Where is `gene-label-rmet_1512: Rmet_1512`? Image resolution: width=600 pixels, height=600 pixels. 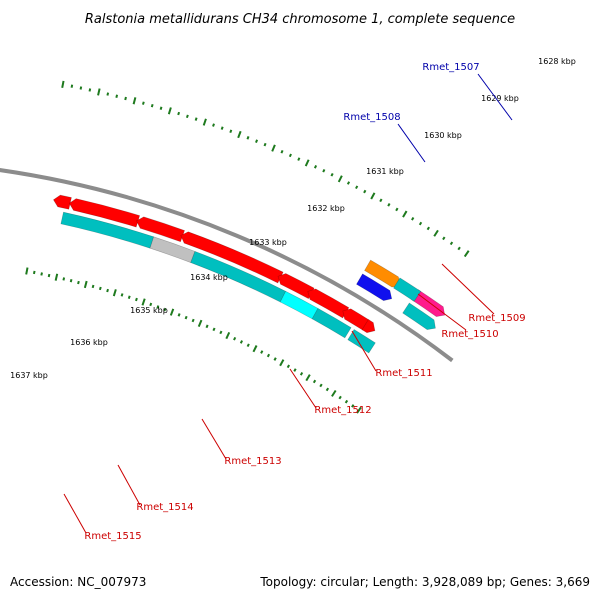 gene-label-rmet_1512: Rmet_1512 is located at coordinates (342, 410).